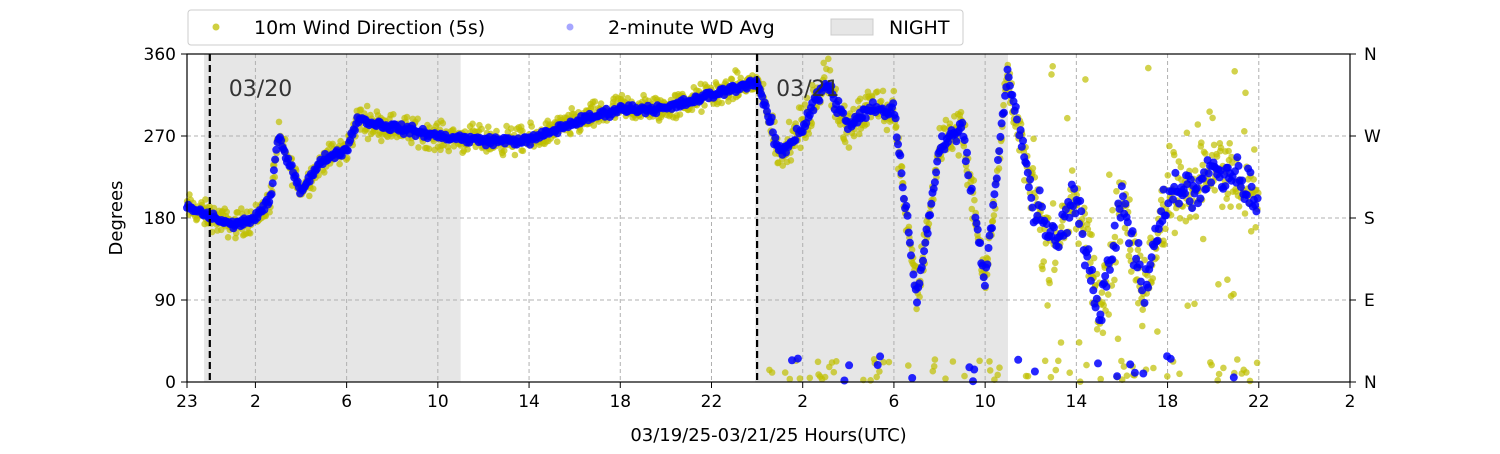 The height and width of the screenshot is (454, 1500). I want to click on y2-tick-label: E, so click(1369, 301).